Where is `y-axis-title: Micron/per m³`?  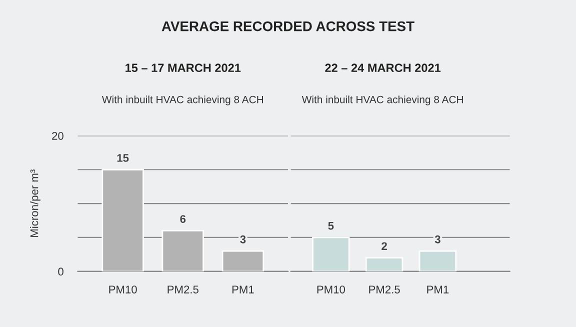
y-axis-title: Micron/per m³ is located at coordinates (35, 203).